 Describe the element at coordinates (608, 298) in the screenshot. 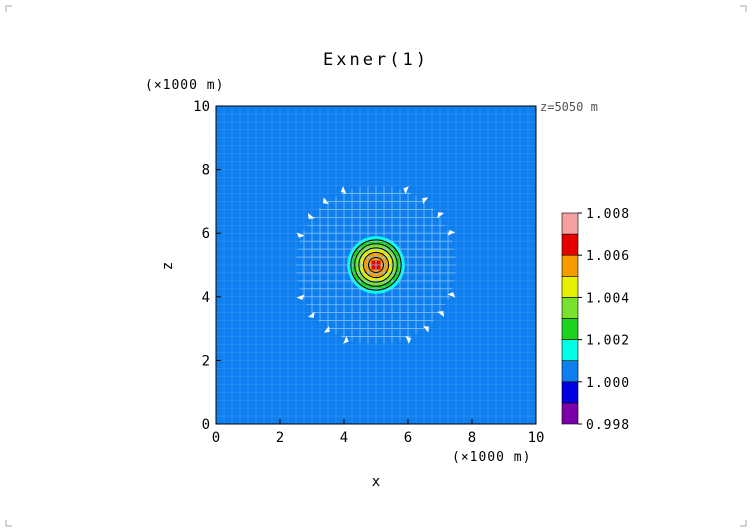

I see `colorbar-label: 1.004` at that location.